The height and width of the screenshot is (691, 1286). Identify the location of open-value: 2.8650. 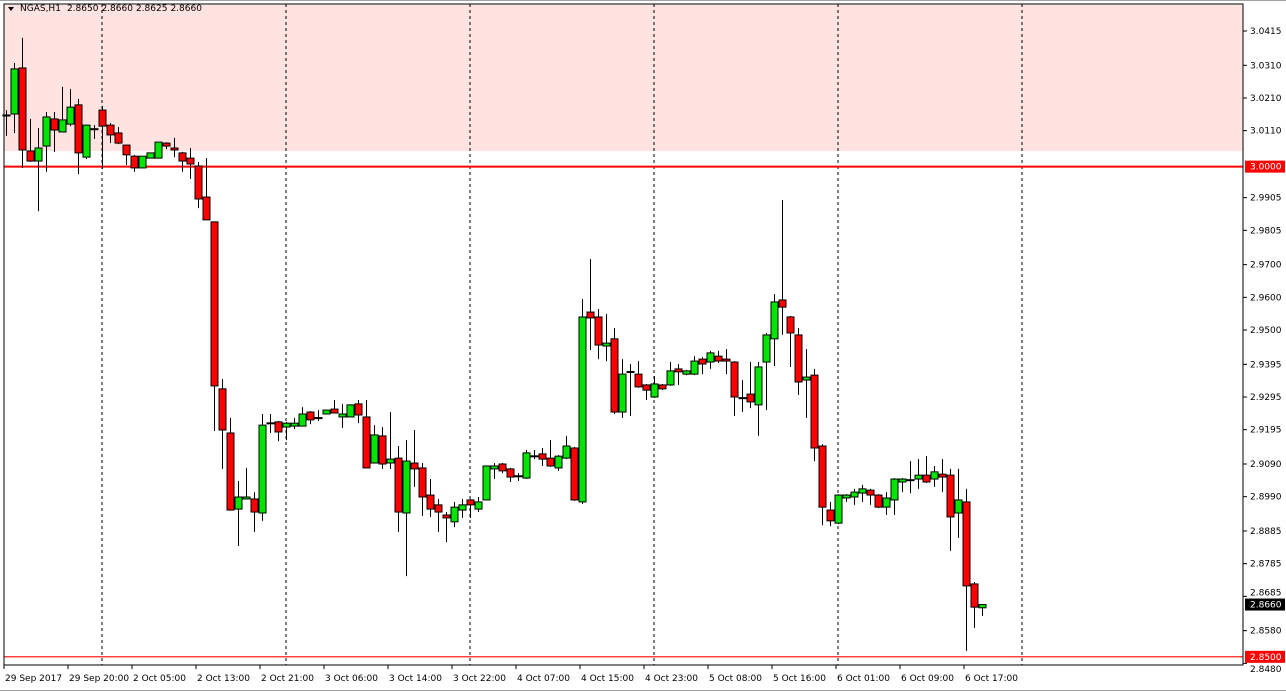
(82, 9).